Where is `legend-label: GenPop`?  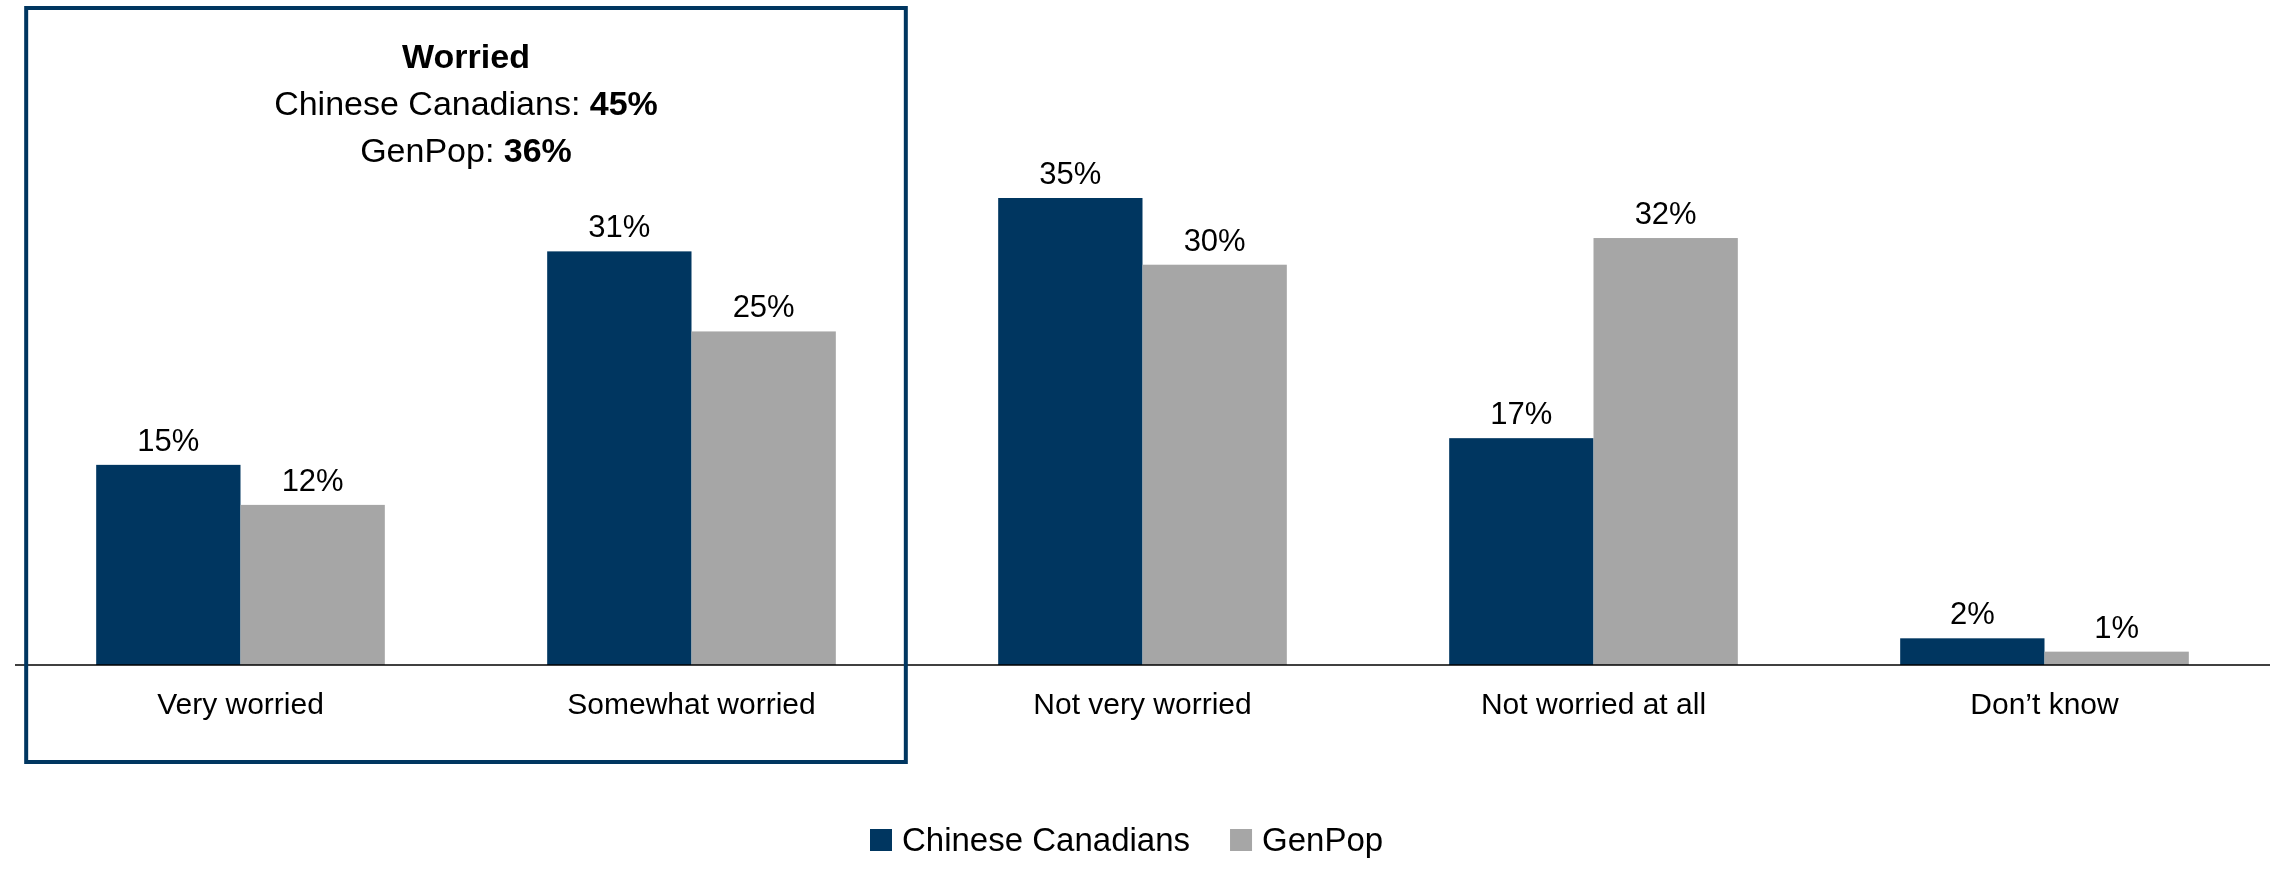 legend-label: GenPop is located at coordinates (1323, 839).